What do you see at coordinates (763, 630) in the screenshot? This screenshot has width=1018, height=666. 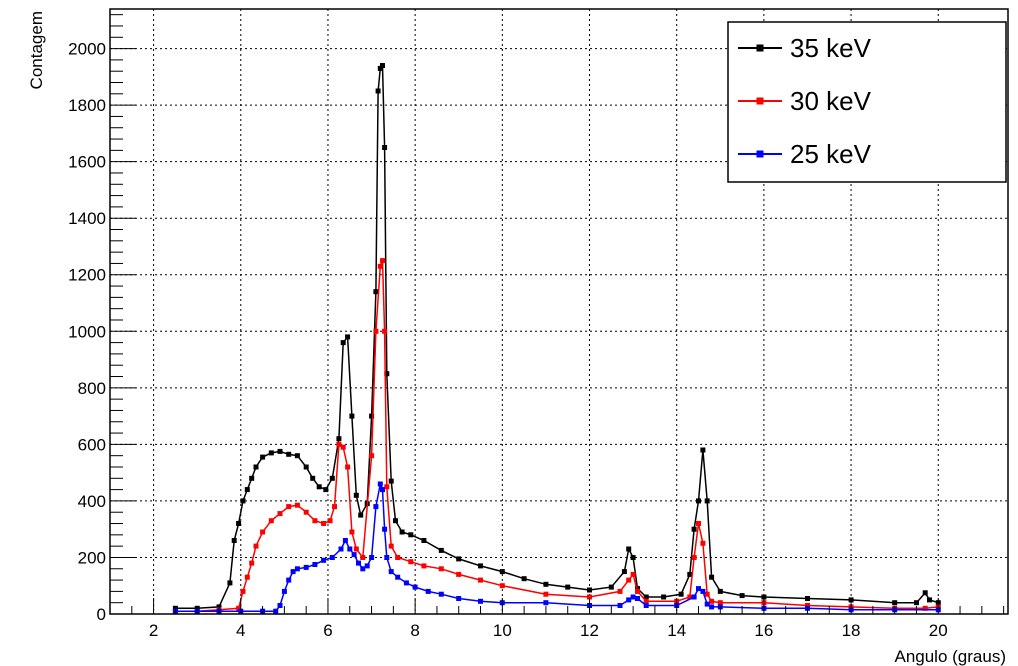 I see `x-tick-label: 16` at bounding box center [763, 630].